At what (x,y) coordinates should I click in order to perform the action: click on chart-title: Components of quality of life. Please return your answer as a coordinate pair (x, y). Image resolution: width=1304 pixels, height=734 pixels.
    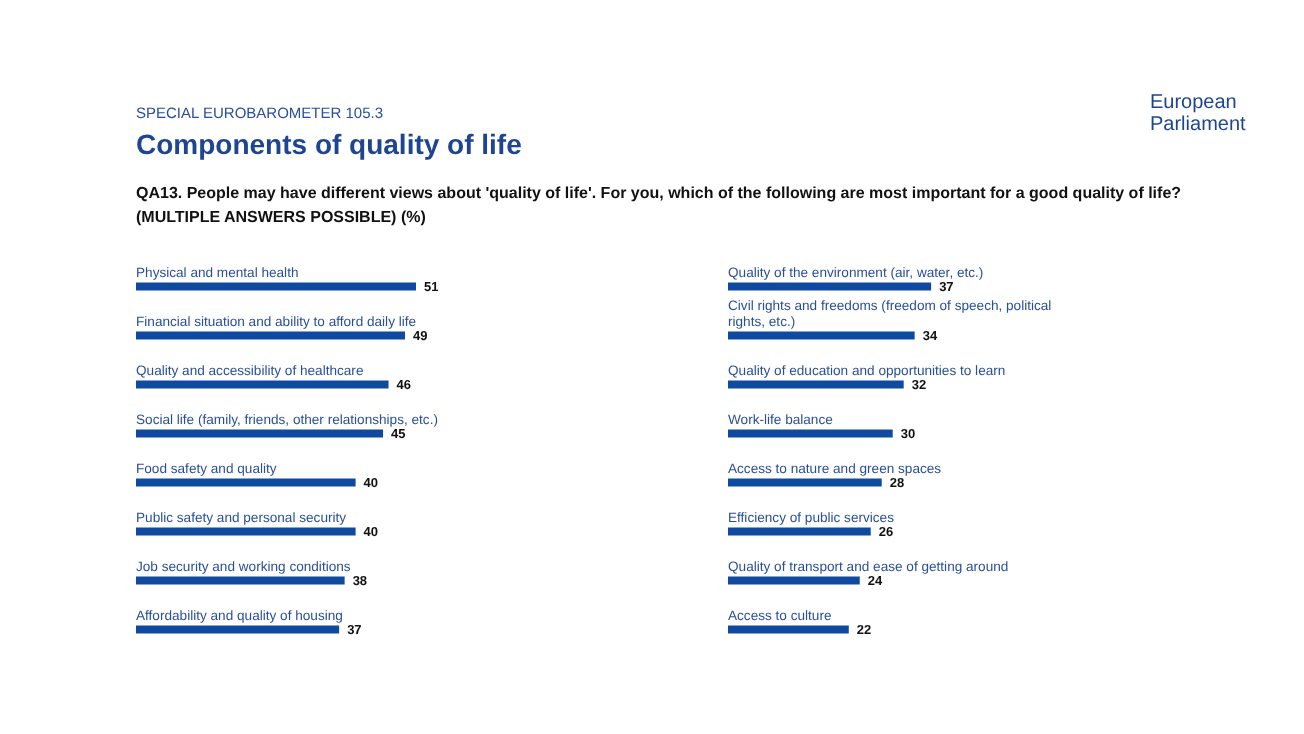
    Looking at the image, I should click on (329, 144).